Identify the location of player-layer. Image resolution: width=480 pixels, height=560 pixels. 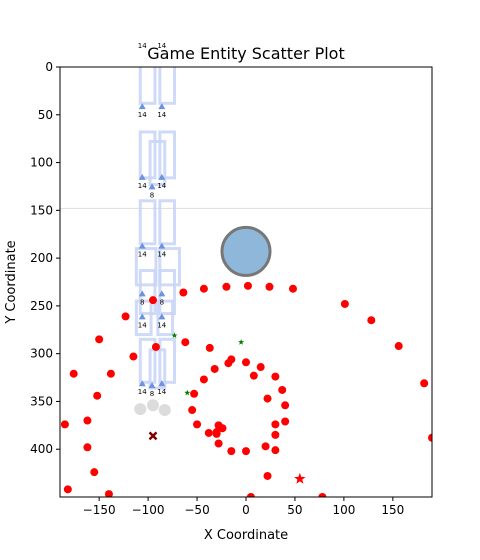
(246, 251).